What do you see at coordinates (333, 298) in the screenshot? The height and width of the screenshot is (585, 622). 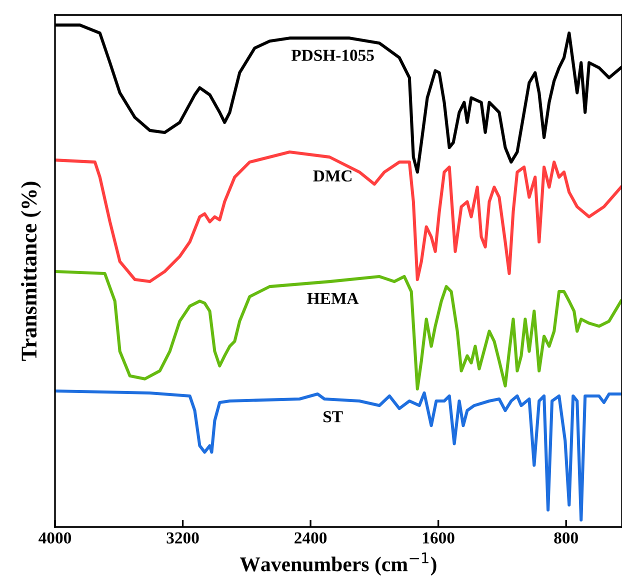 I see `series-label: HEMA` at bounding box center [333, 298].